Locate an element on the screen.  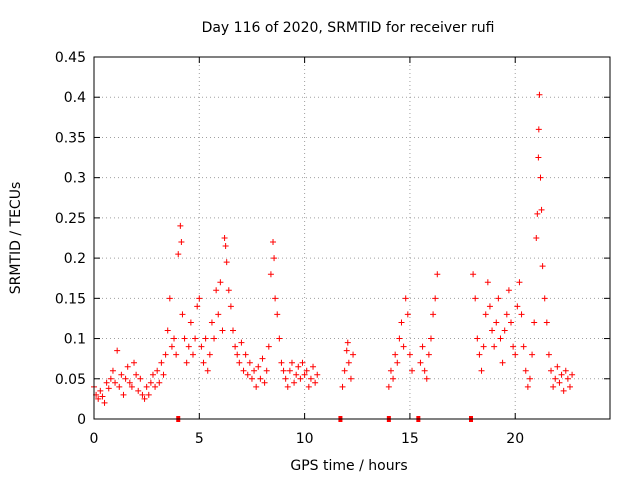
y-tick-label: 0.45 is located at coordinates (70, 58).